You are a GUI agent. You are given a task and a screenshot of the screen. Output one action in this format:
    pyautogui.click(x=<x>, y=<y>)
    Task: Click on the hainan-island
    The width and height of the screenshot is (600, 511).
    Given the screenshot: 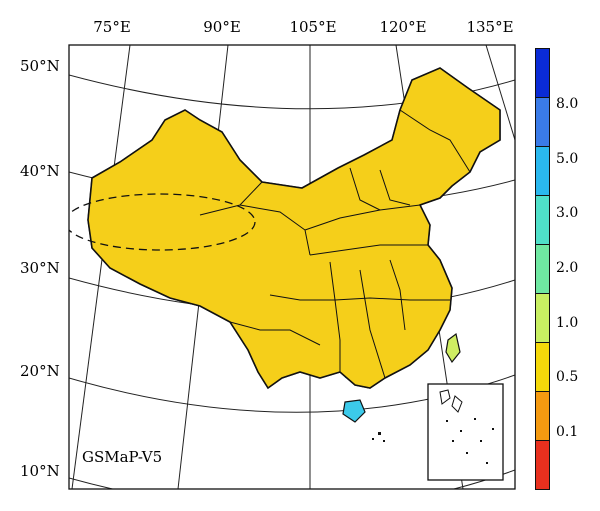 What is the action you would take?
    pyautogui.click(x=354, y=411)
    